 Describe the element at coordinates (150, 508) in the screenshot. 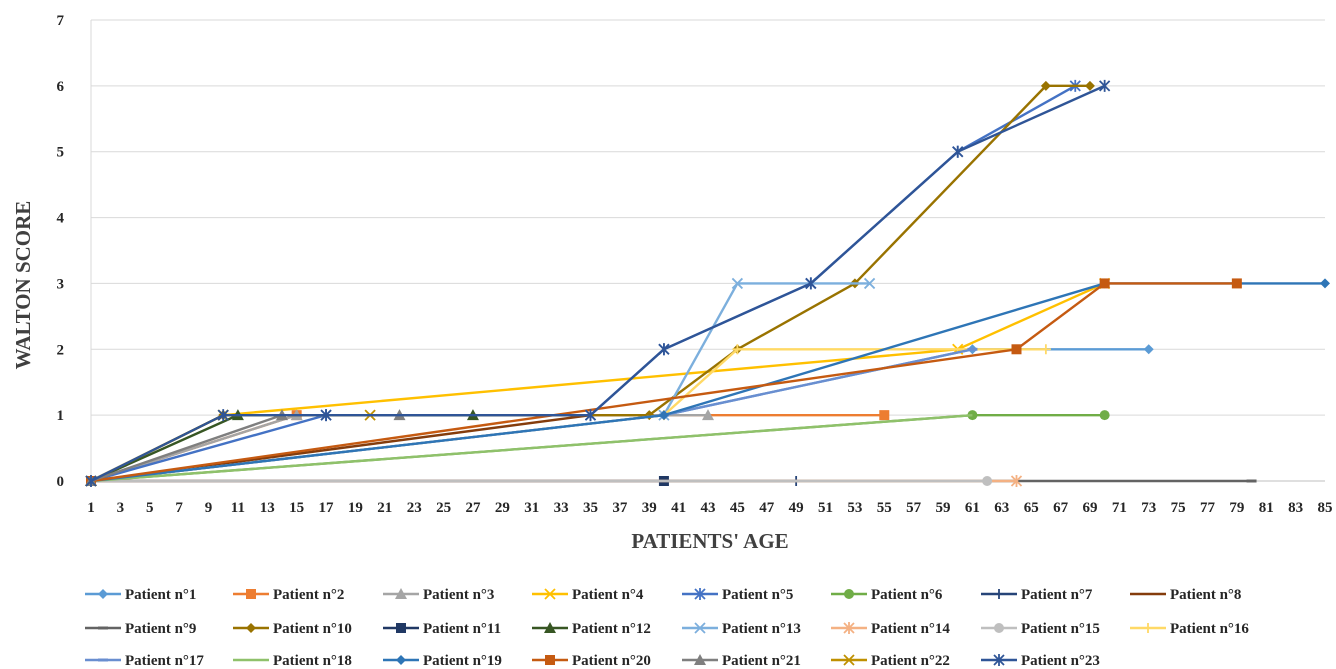

I see `x-tick-5: 5` at that location.